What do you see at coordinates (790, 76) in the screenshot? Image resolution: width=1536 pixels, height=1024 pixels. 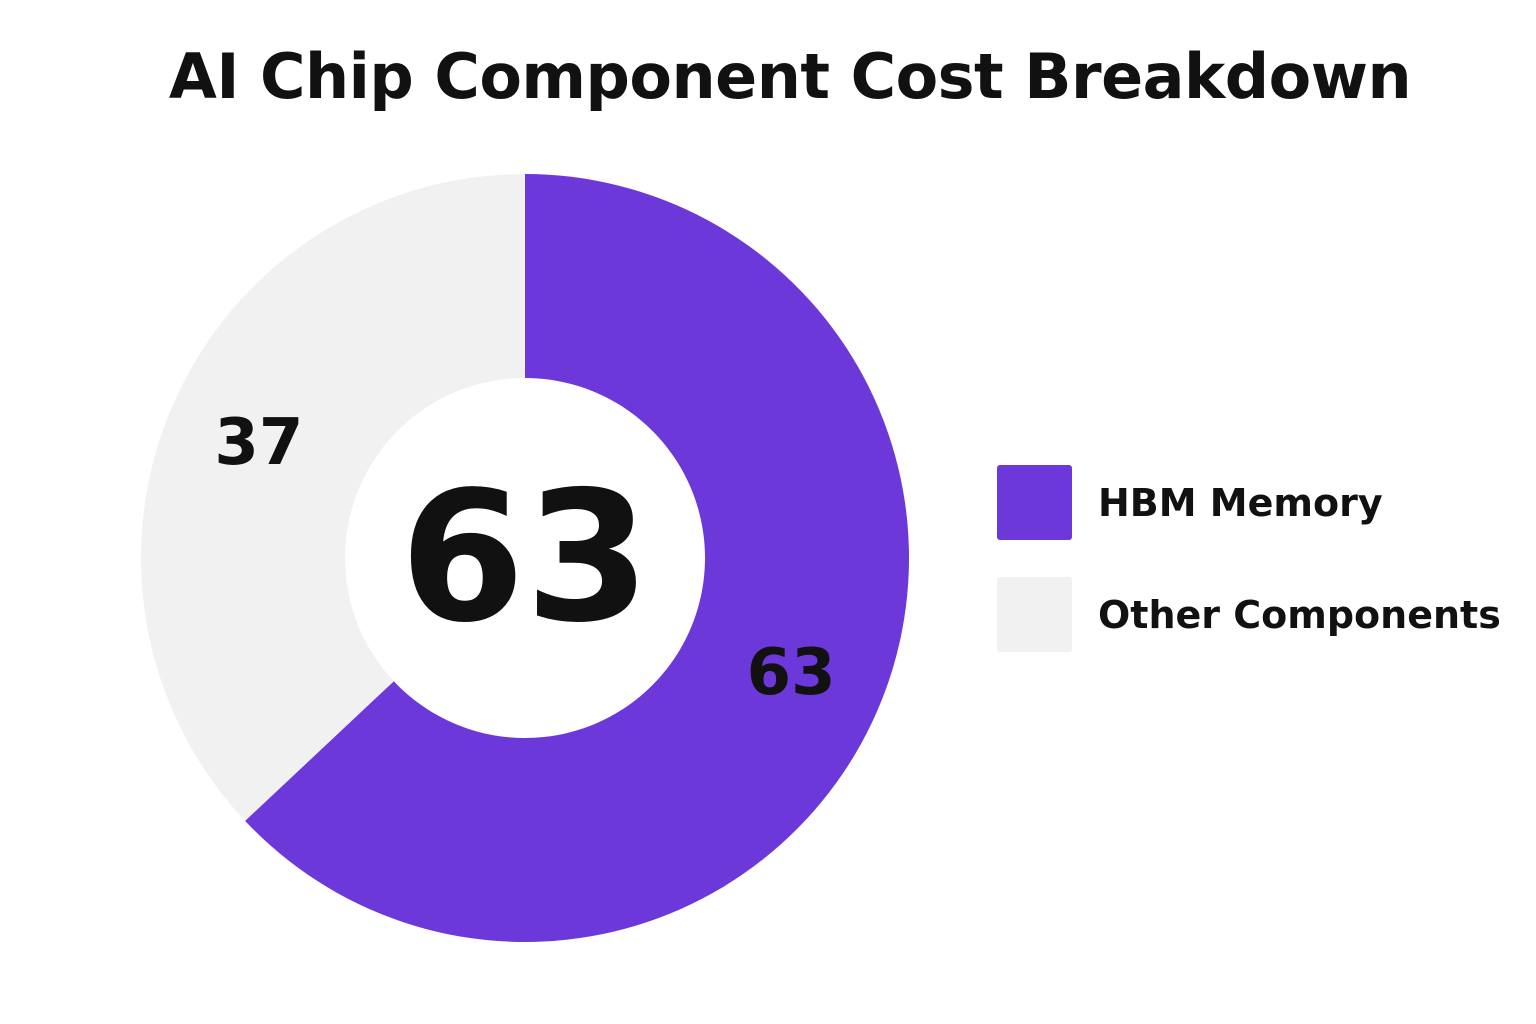 I see `chart-title: AI Chip Component Cost Breakdown` at bounding box center [790, 76].